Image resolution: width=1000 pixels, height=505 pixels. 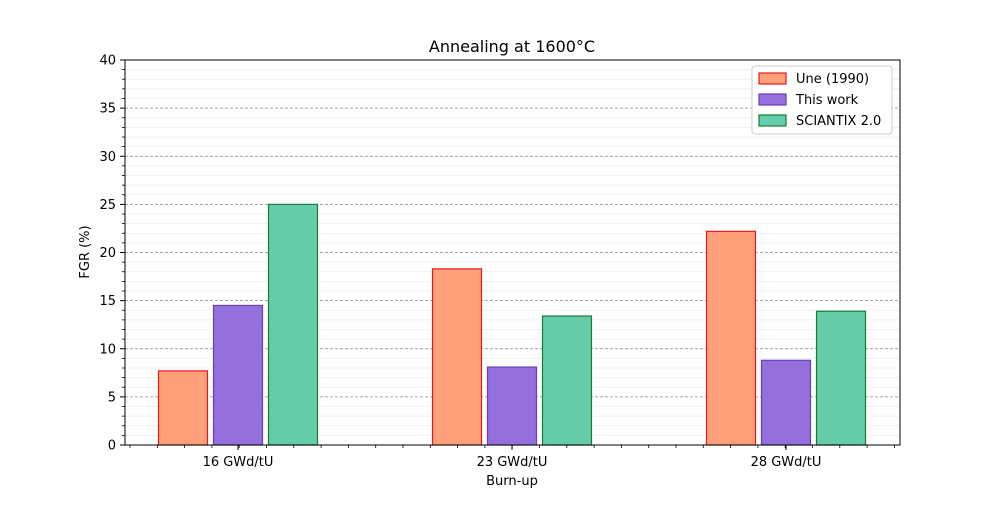 What do you see at coordinates (107, 349) in the screenshot?
I see `y-tick-label: 10` at bounding box center [107, 349].